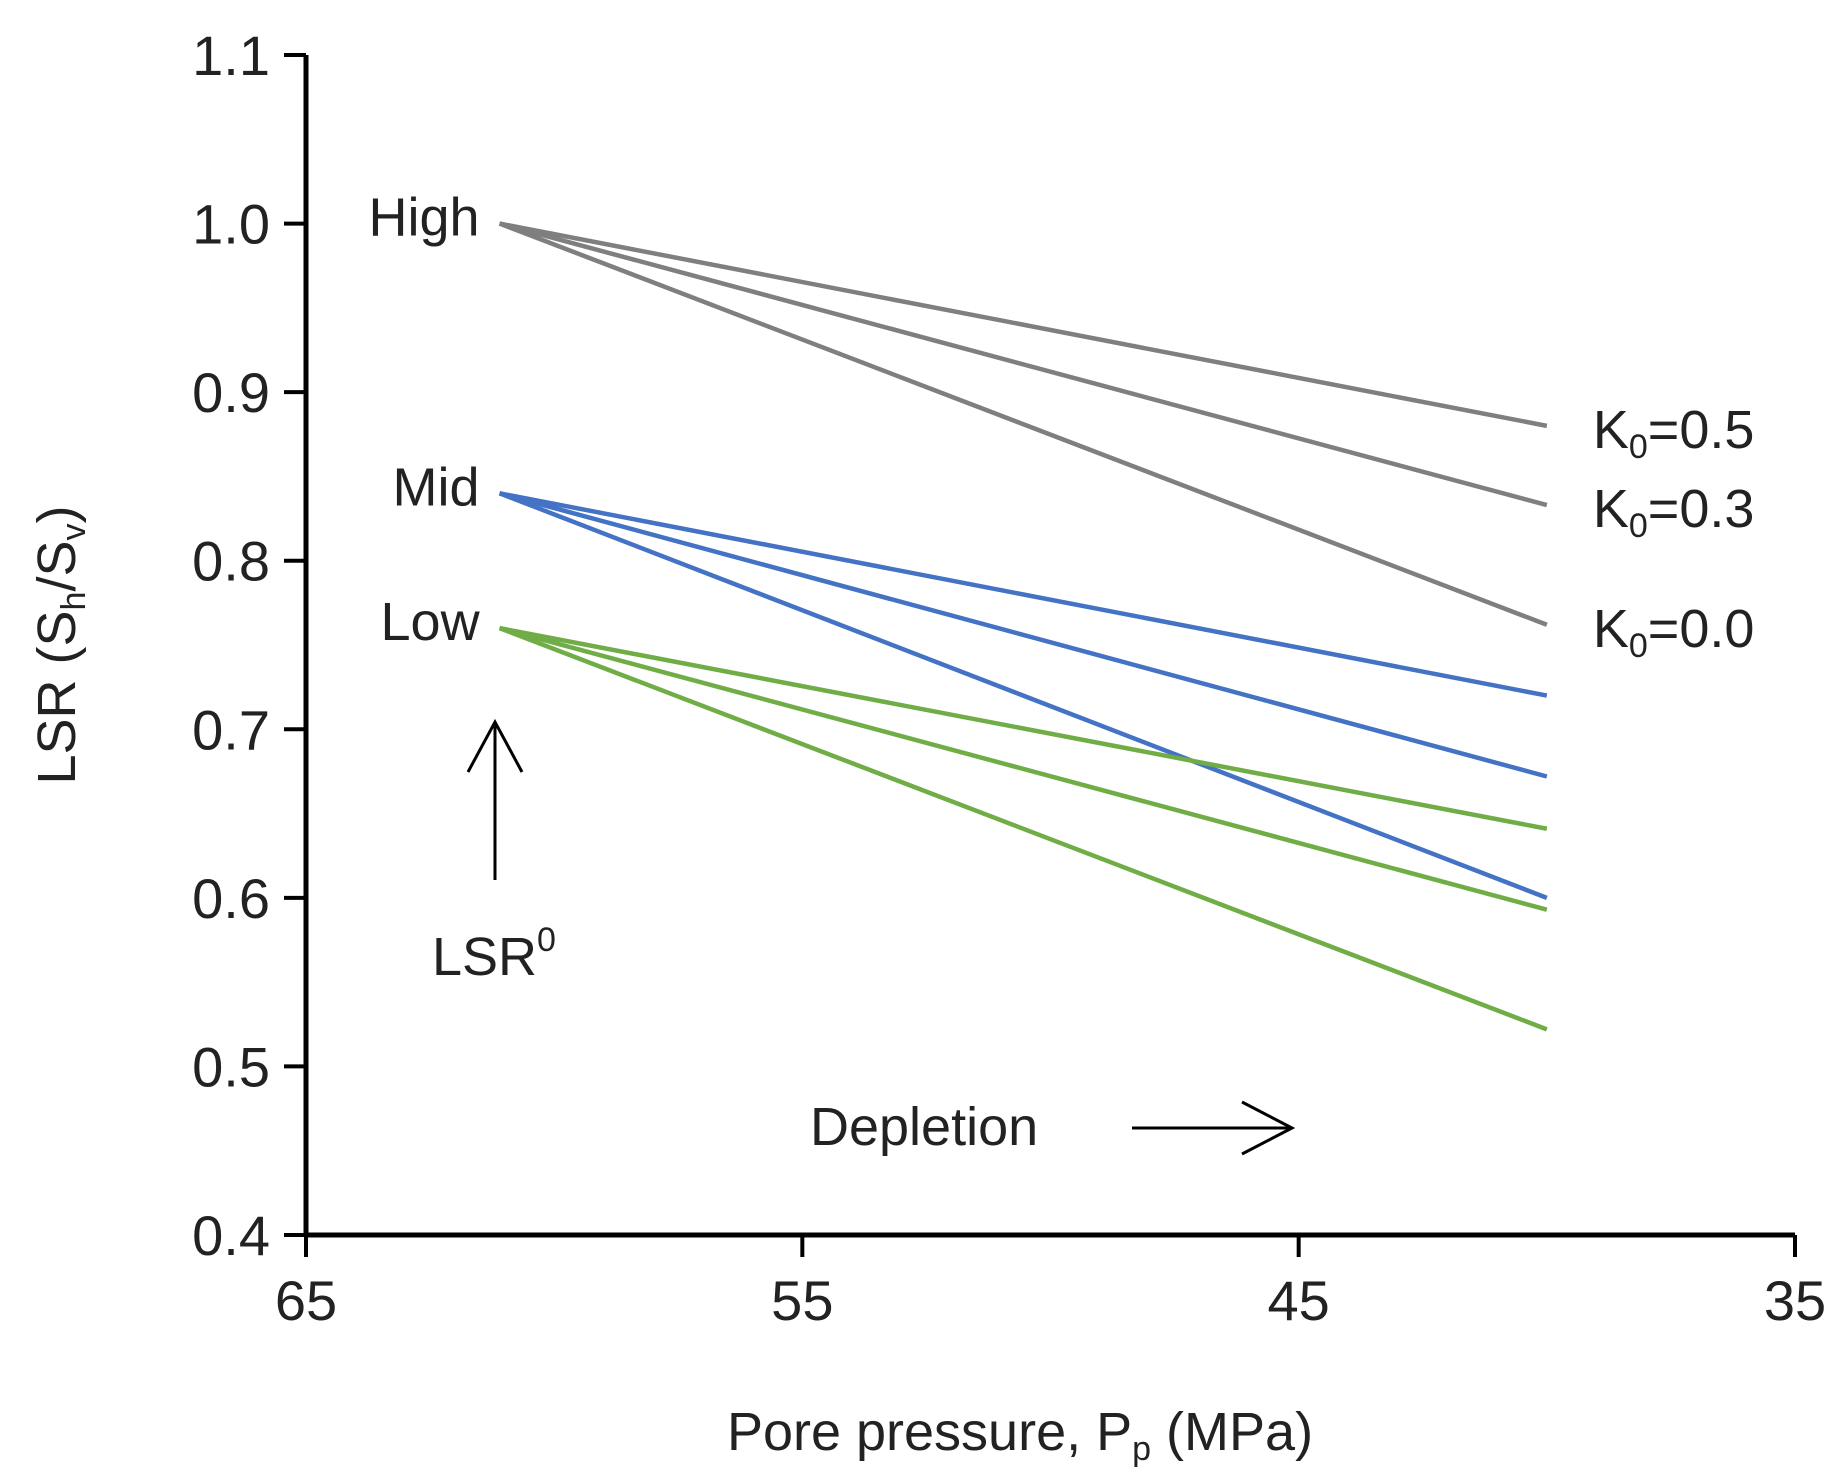 The height and width of the screenshot is (1474, 1835). Describe the element at coordinates (231, 392) in the screenshot. I see `y-tick-label: 0.9` at that location.